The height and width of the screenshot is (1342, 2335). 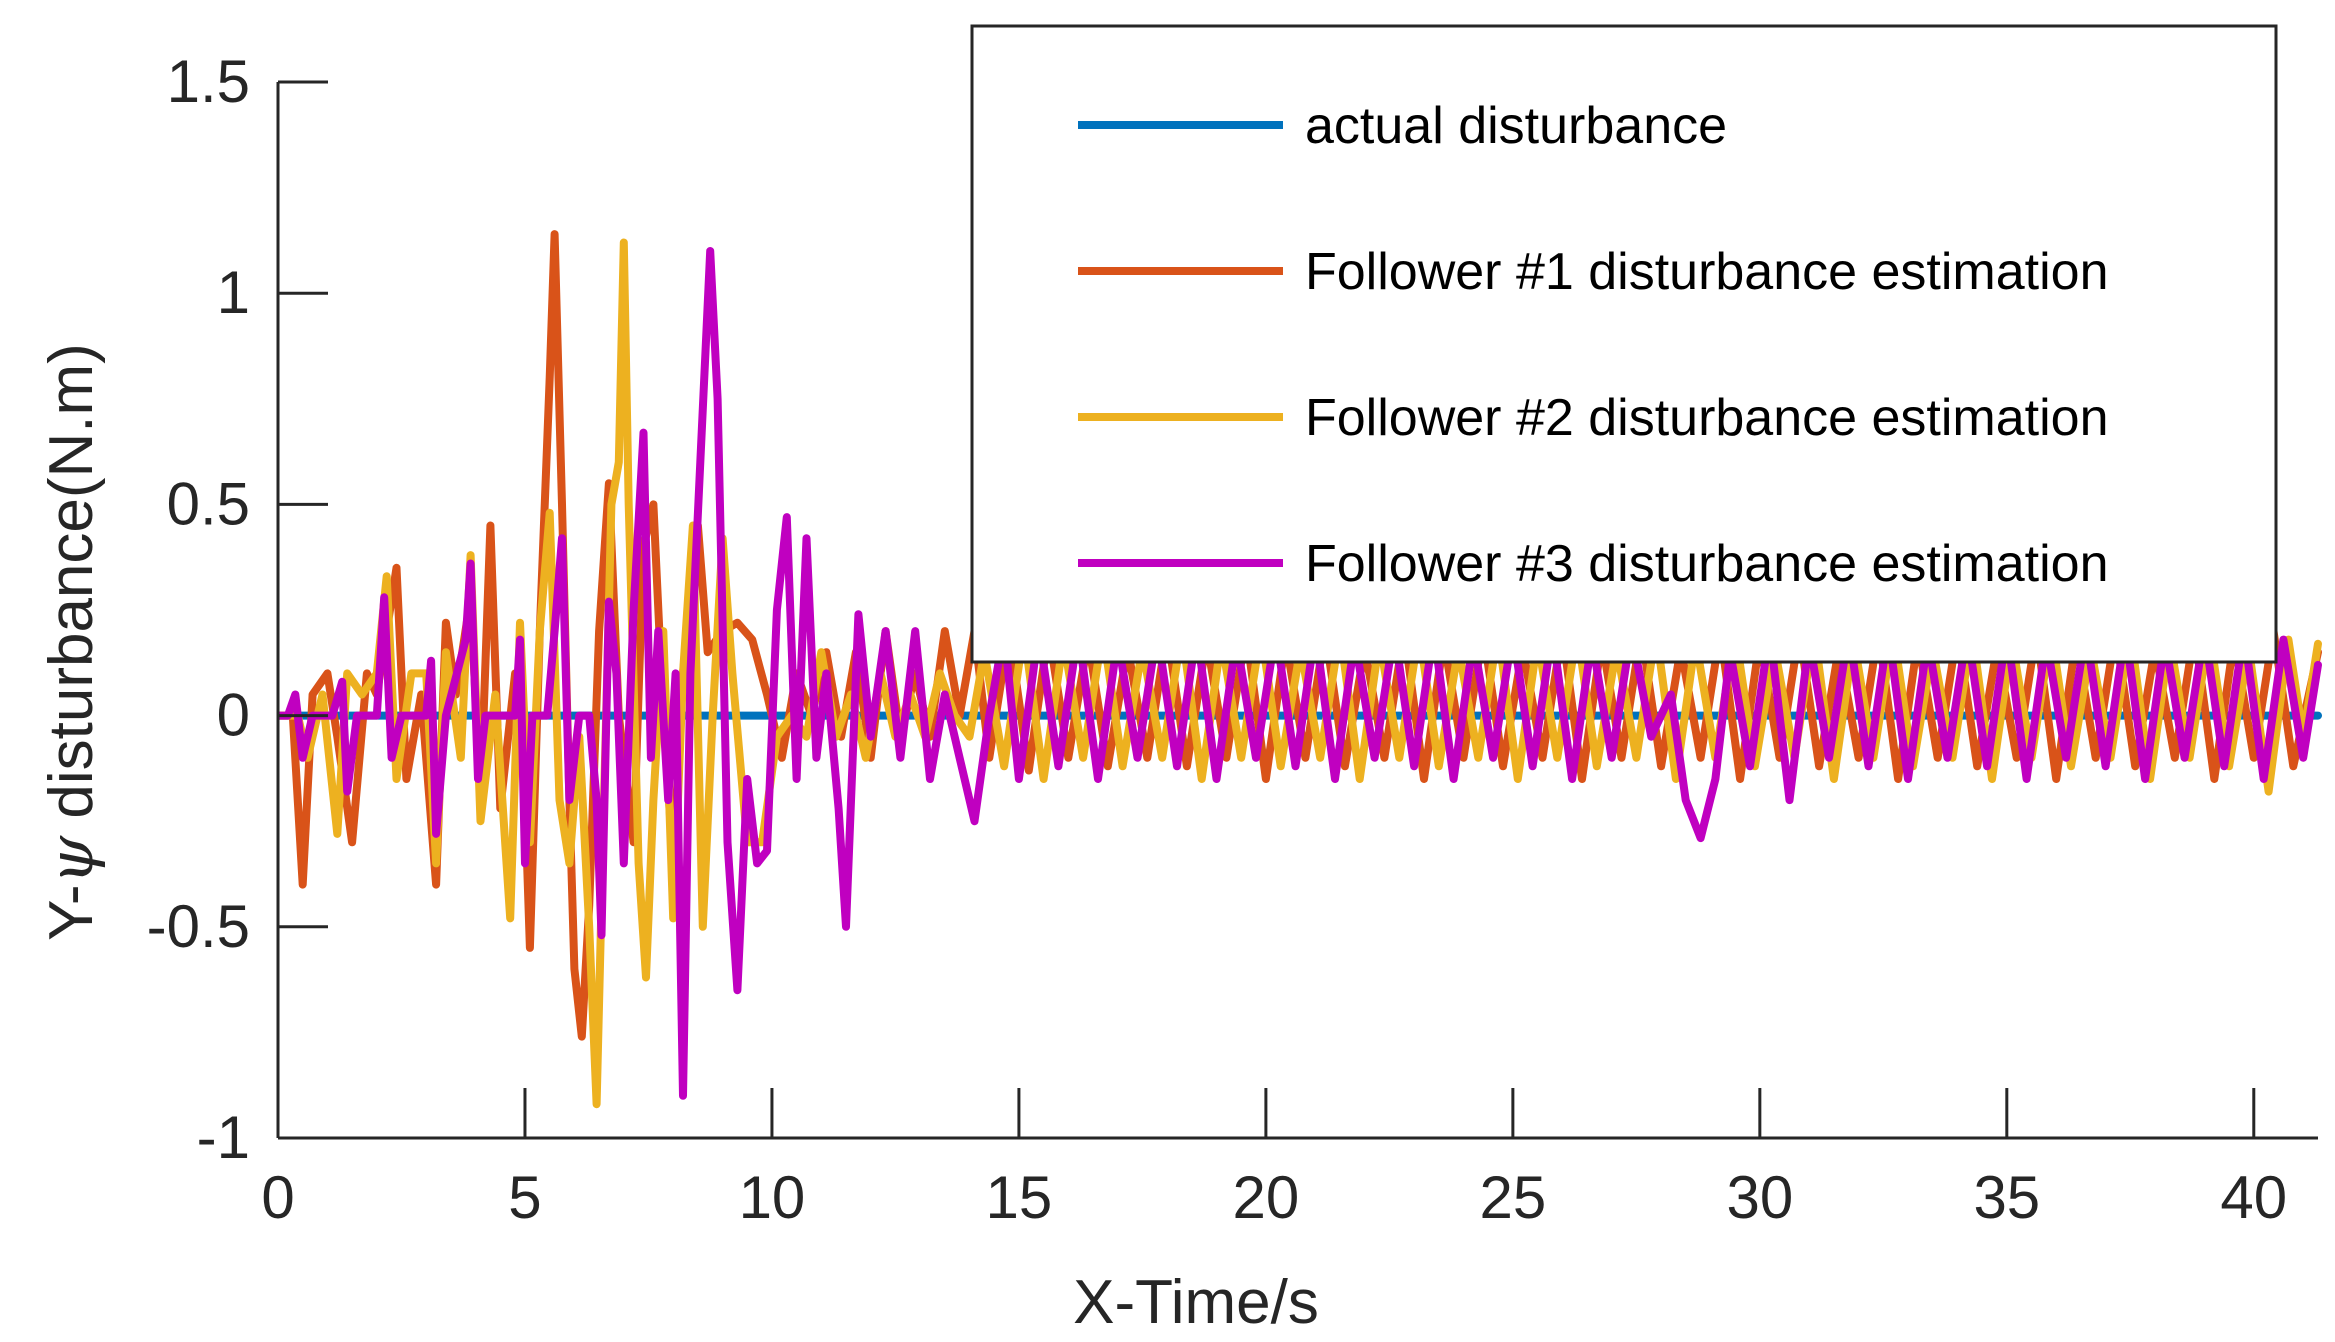 I want to click on x-tick-label: 30, so click(x=1759, y=1197).